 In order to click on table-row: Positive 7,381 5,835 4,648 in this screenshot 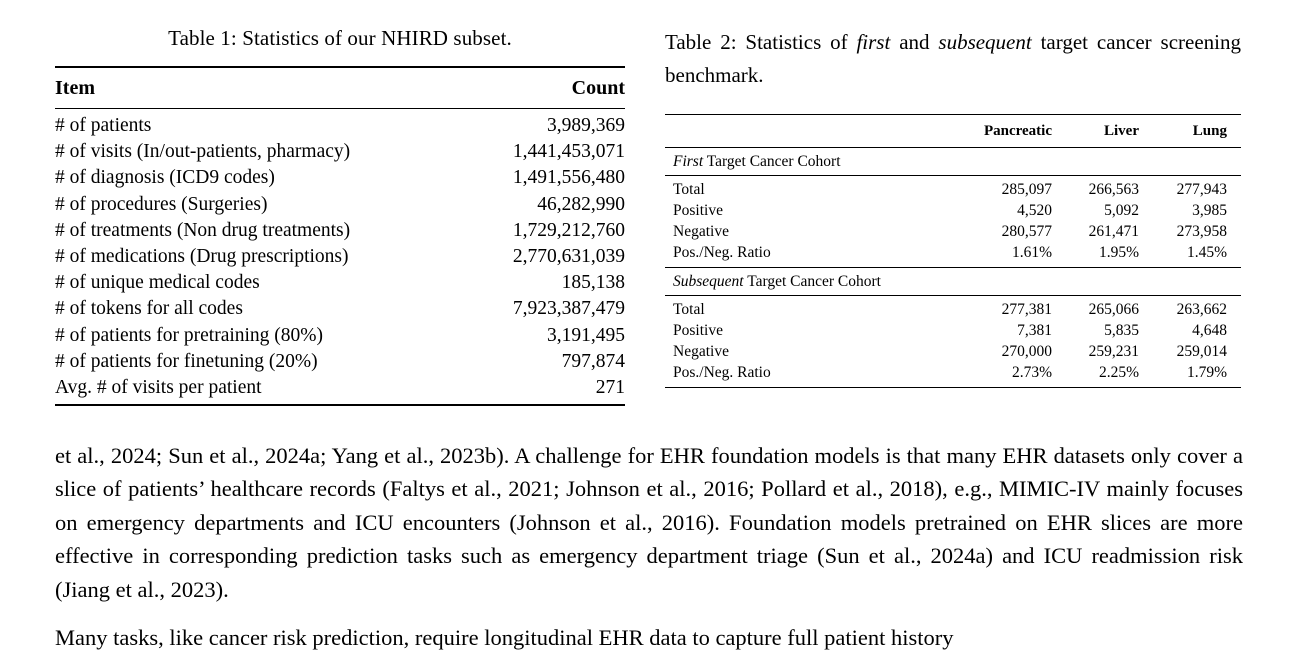, I will do `click(953, 330)`.